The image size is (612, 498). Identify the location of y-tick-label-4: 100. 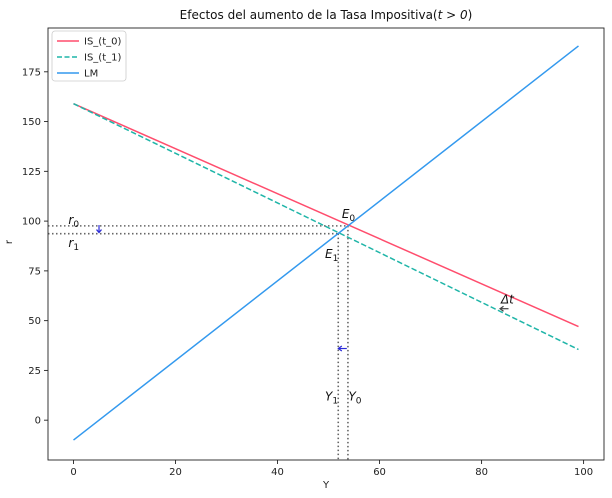
(31, 222).